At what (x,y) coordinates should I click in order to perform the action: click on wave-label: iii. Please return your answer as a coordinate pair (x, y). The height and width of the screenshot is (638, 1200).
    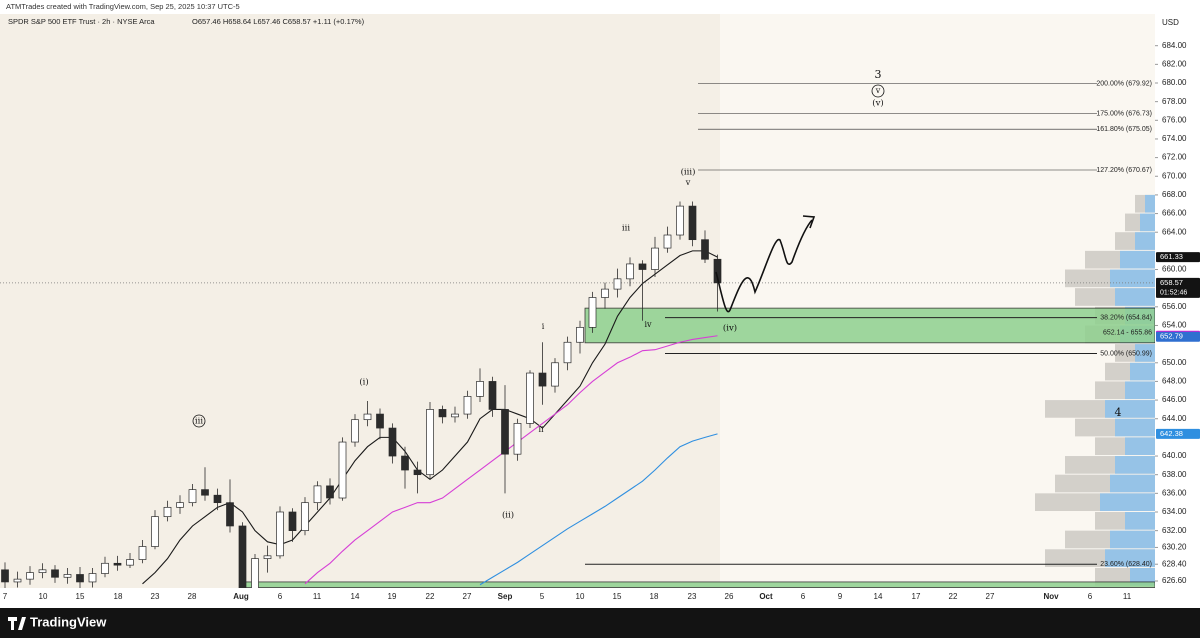
    Looking at the image, I should click on (199, 422).